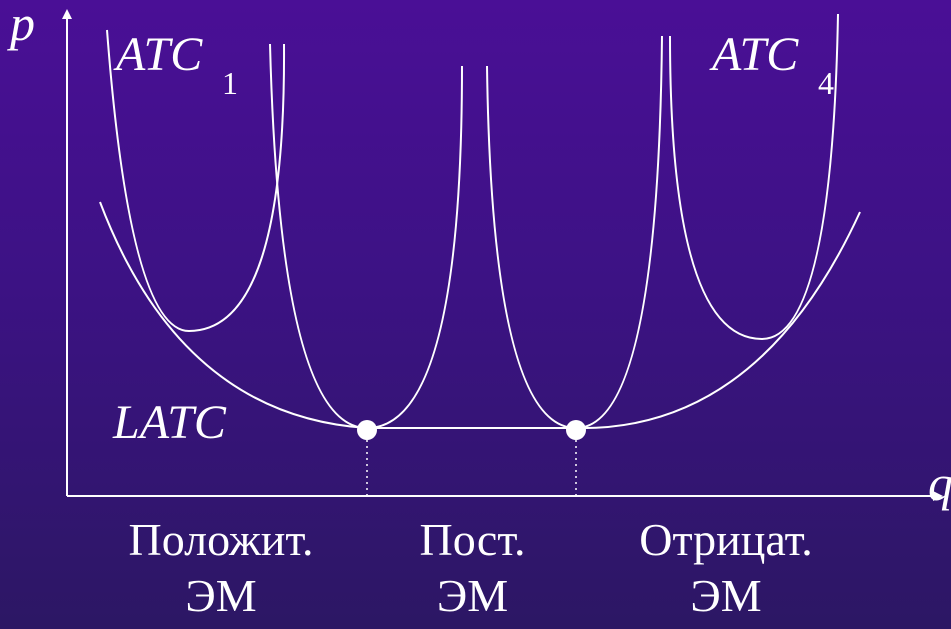  What do you see at coordinates (366, 236) in the screenshot?
I see `atc-2-curve` at bounding box center [366, 236].